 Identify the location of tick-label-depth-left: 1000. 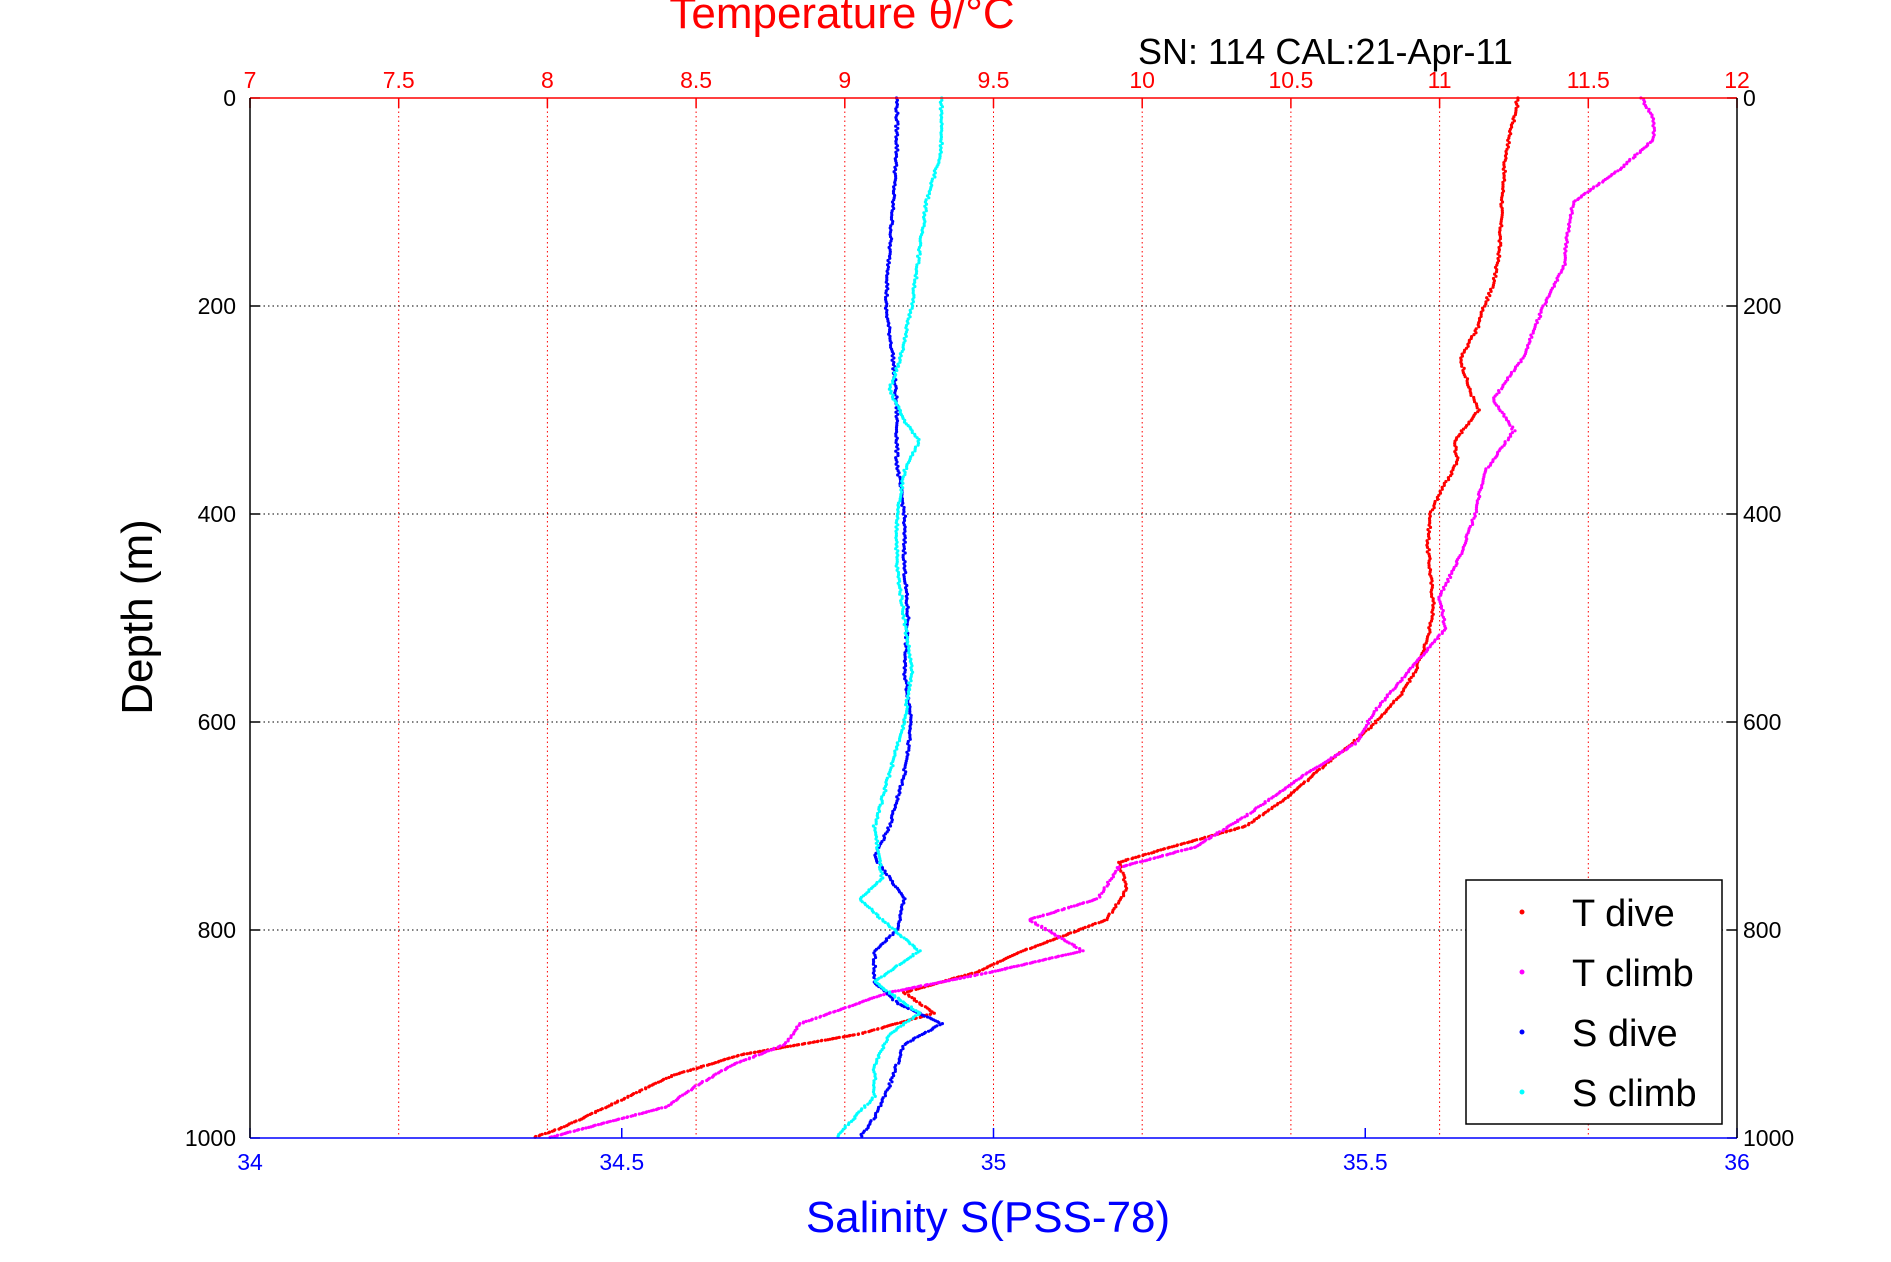
(210, 1138).